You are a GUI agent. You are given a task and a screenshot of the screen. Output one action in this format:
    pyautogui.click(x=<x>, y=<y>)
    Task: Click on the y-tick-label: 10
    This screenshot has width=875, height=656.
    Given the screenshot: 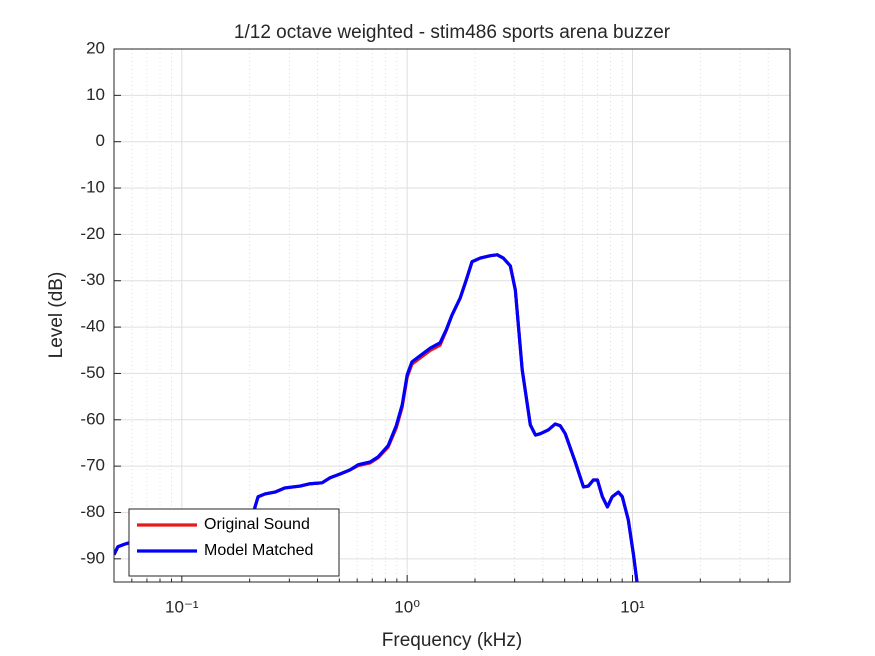 What is the action you would take?
    pyautogui.click(x=95, y=94)
    